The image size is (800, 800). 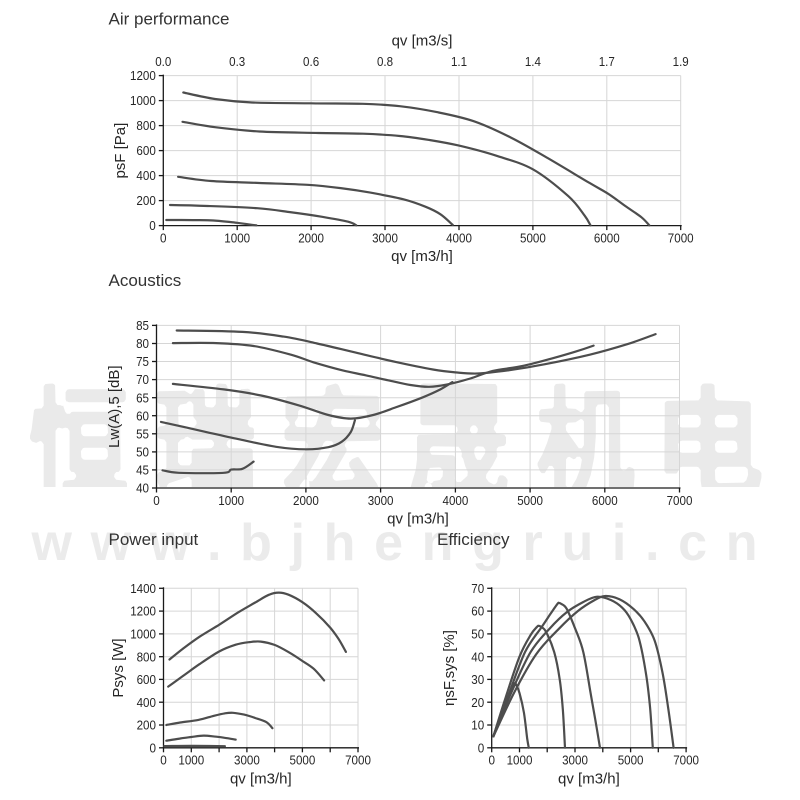 What do you see at coordinates (237, 61) in the screenshot?
I see `svg-text: 0.3` at bounding box center [237, 61].